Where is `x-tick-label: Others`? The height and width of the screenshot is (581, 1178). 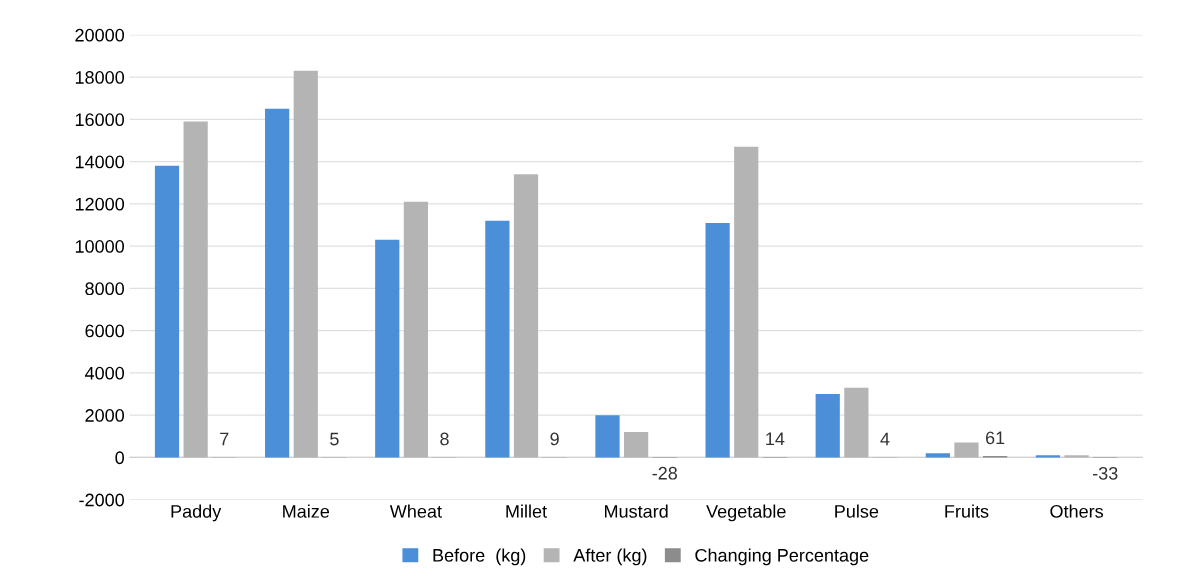 x-tick-label: Others is located at coordinates (1077, 511).